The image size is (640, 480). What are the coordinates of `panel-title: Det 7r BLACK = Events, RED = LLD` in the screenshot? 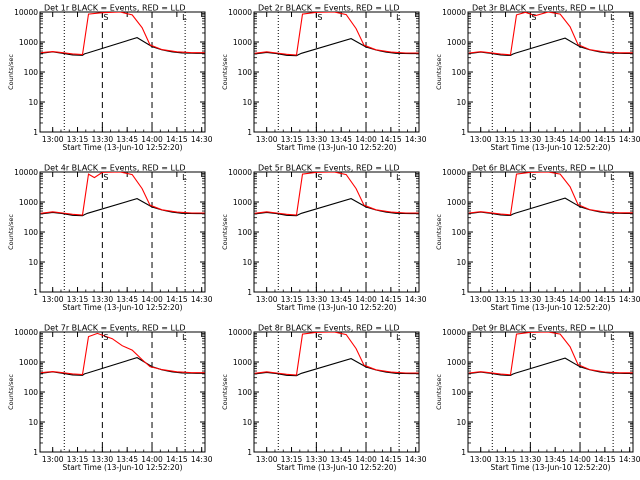 It's located at (115, 328).